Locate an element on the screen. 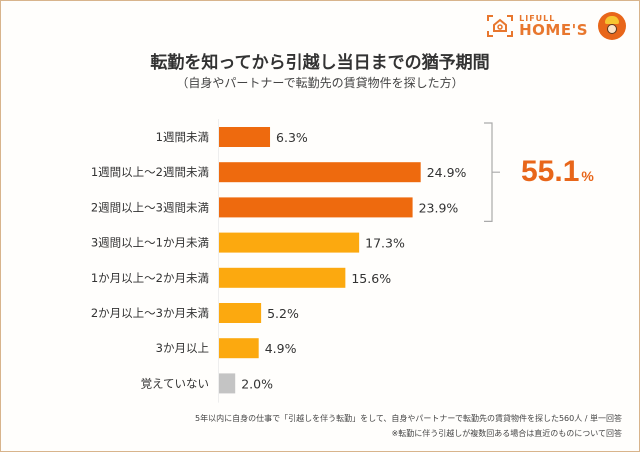 The image size is (640, 452). category-label: 3週間以上～1か月未満 is located at coordinates (150, 243).